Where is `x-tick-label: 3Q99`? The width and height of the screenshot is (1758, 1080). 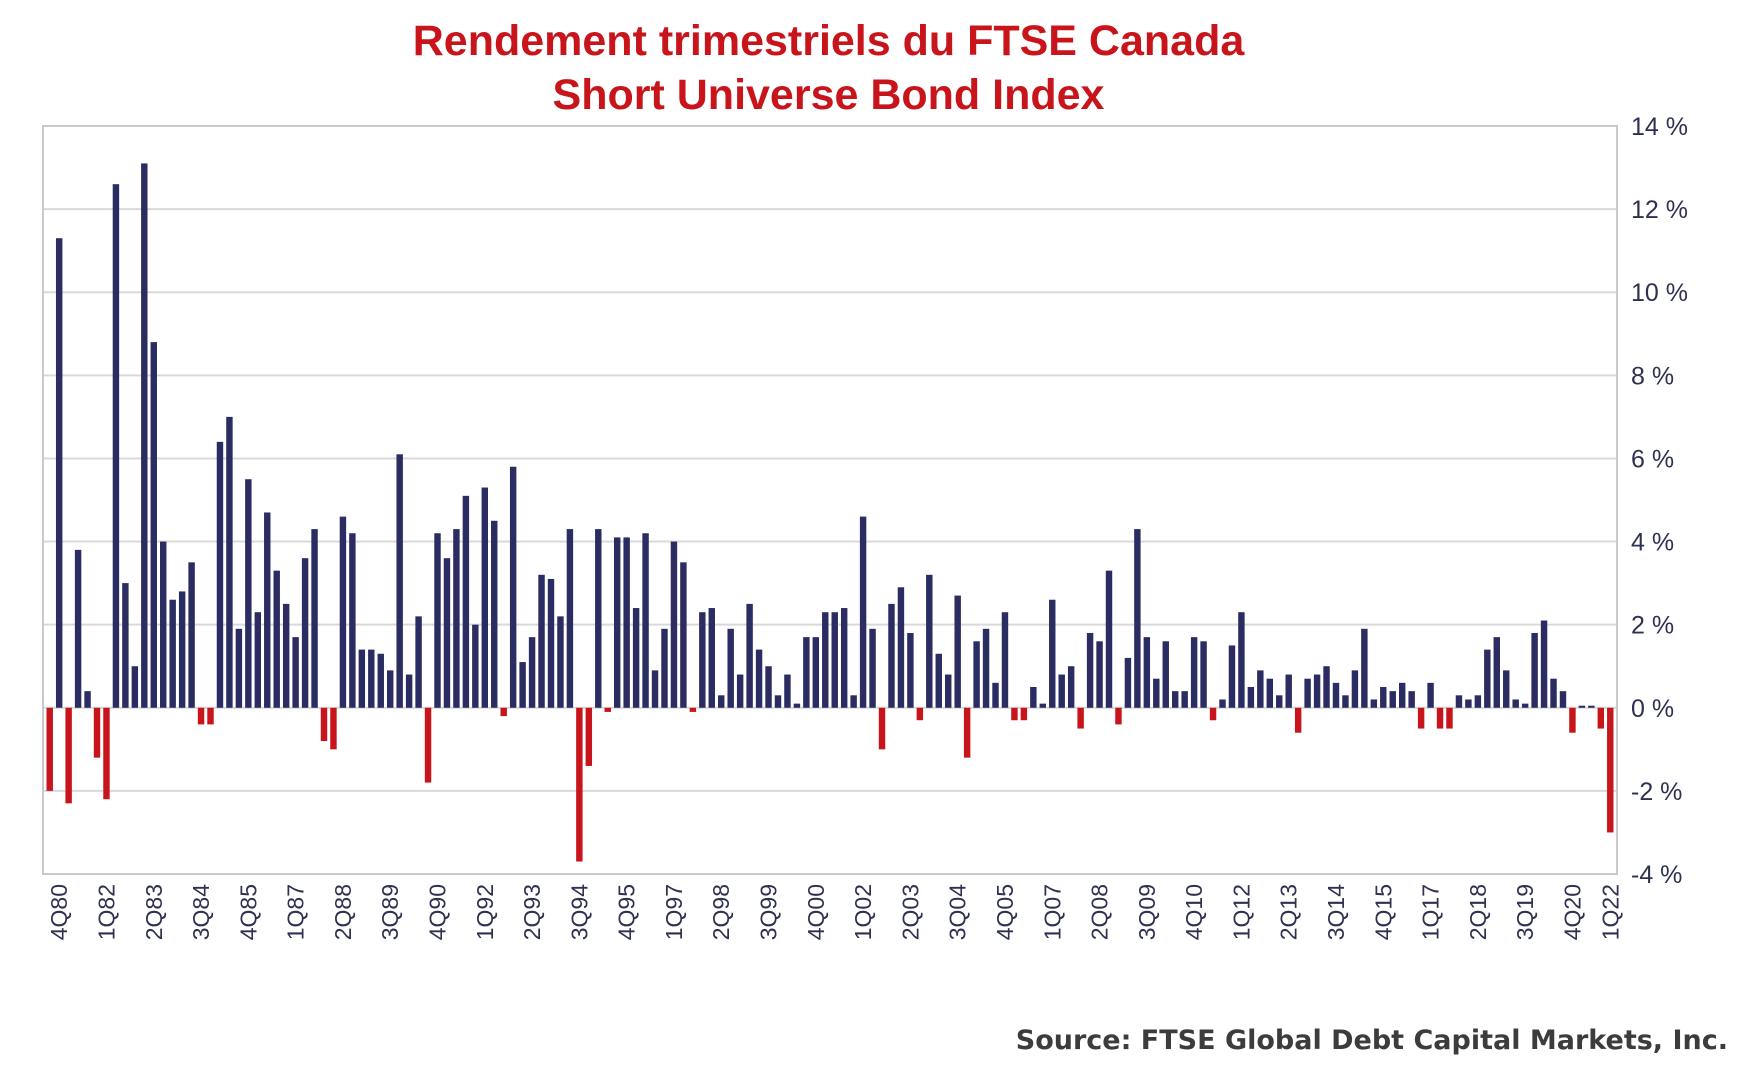
x-tick-label: 3Q99 is located at coordinates (769, 912).